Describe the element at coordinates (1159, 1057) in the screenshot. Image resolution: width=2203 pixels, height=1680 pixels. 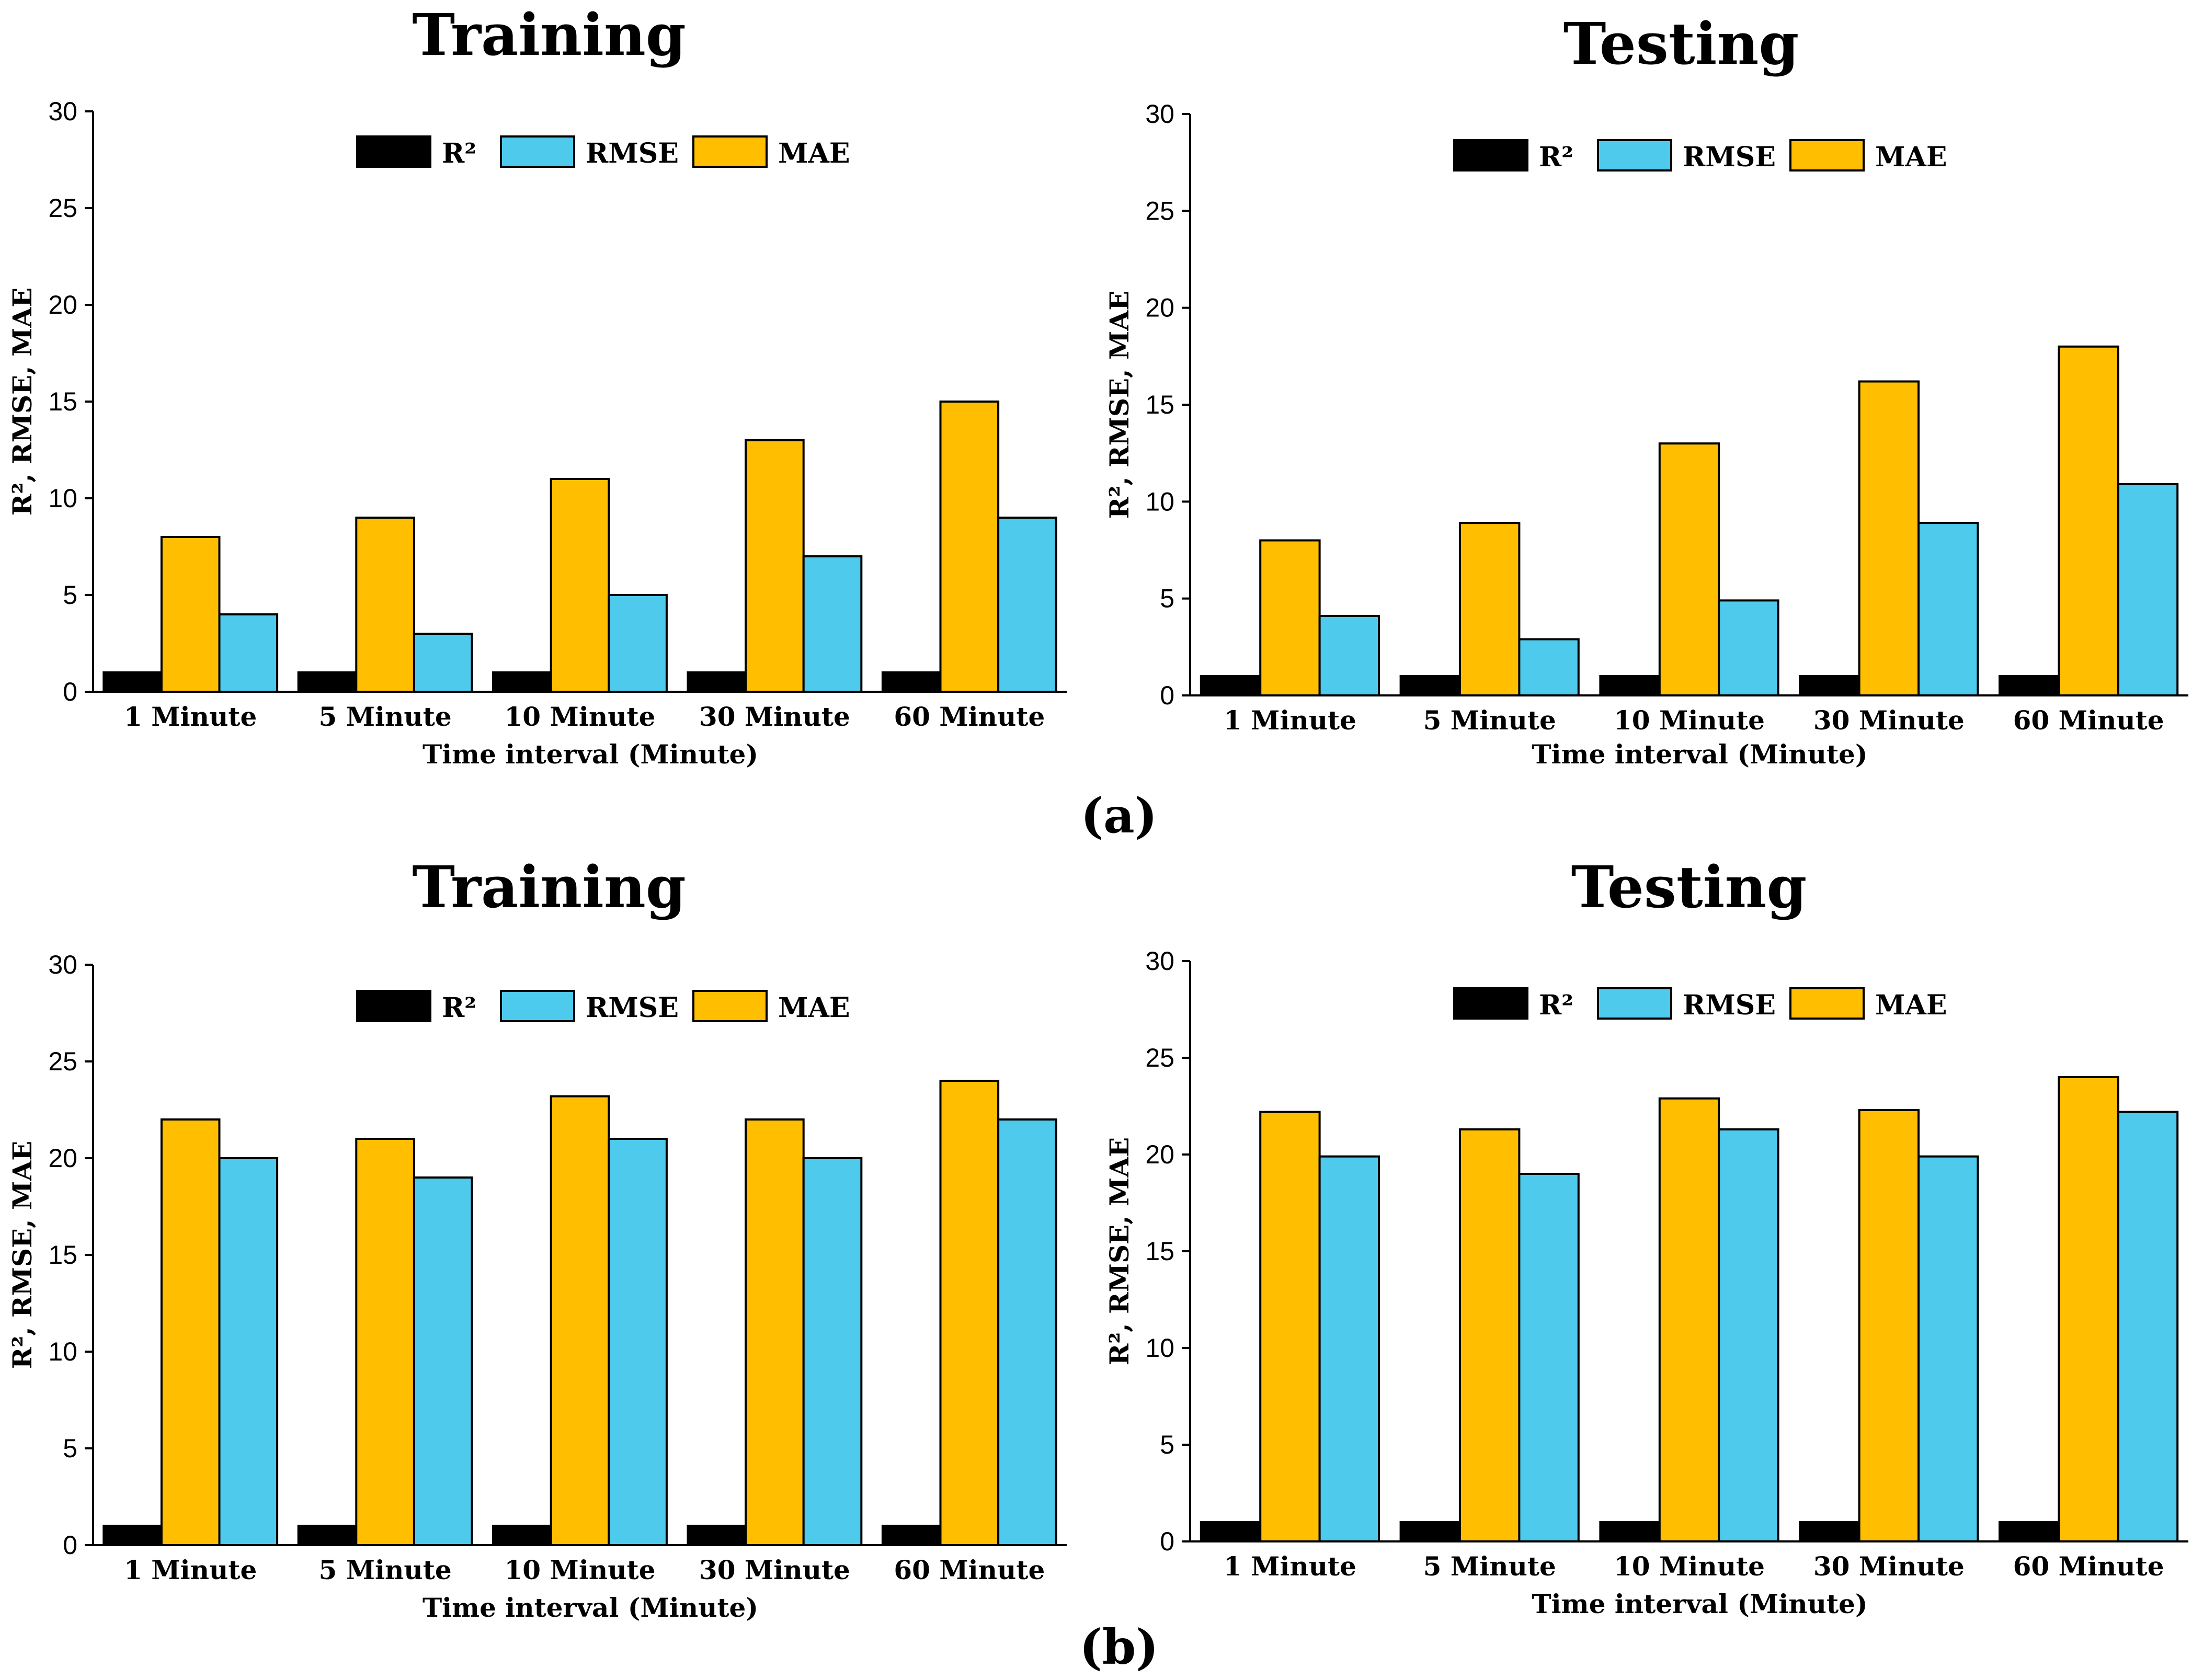
I see `y-tick-label: 25` at that location.